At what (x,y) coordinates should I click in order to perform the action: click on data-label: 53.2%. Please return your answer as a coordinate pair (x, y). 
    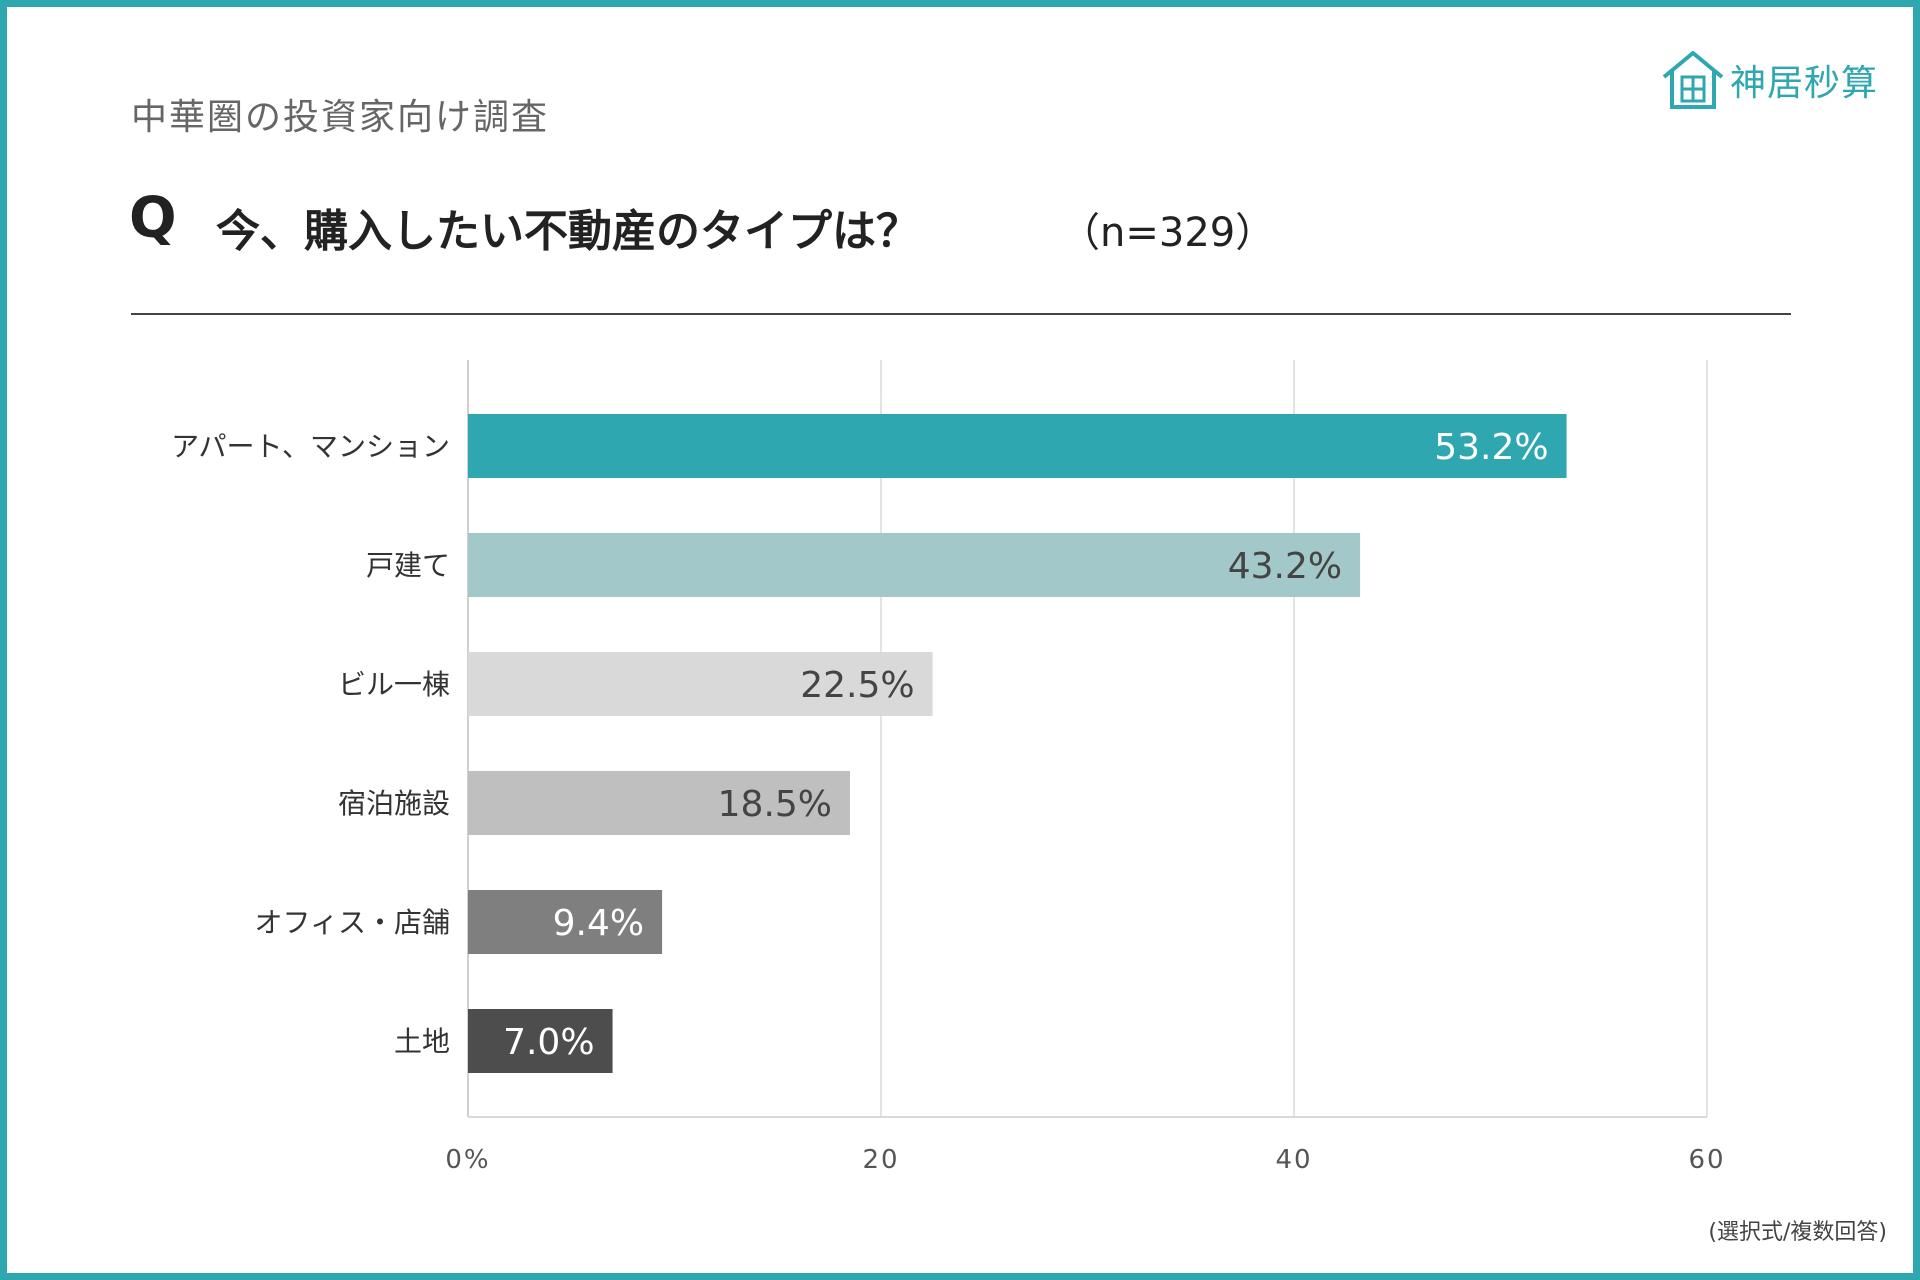
    Looking at the image, I should click on (1491, 447).